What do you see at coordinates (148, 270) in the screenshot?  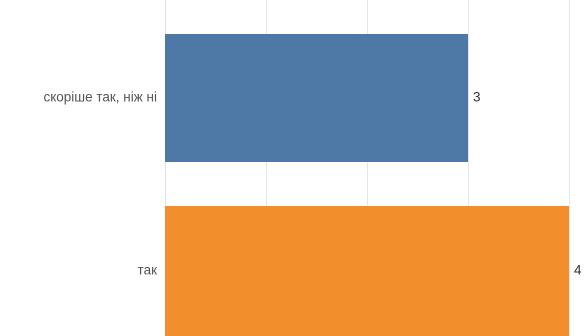 I see `category-label-2: так` at bounding box center [148, 270].